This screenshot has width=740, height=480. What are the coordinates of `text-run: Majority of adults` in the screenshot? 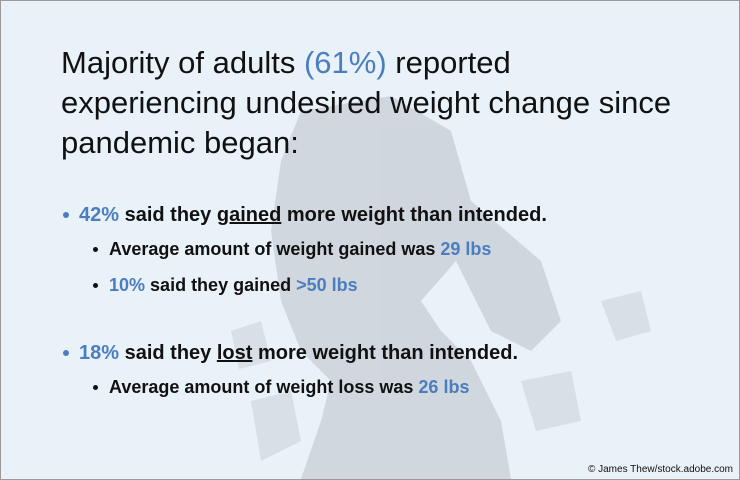 It's located at (178, 62).